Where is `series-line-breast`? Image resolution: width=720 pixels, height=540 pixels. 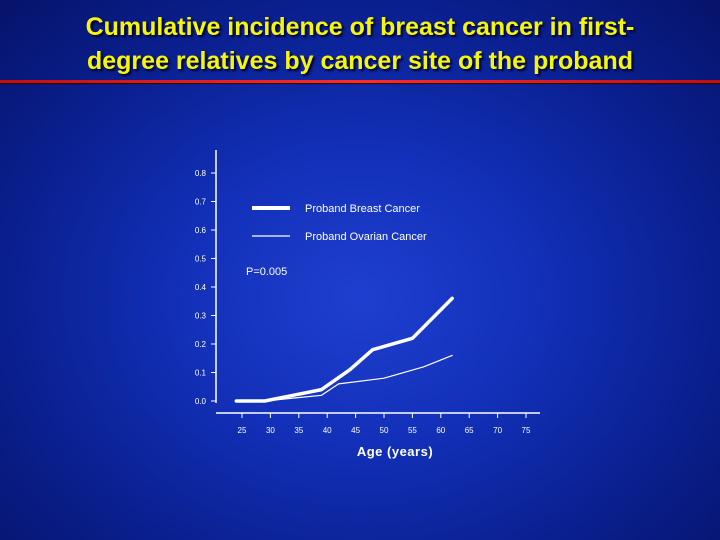 series-line-breast is located at coordinates (344, 349).